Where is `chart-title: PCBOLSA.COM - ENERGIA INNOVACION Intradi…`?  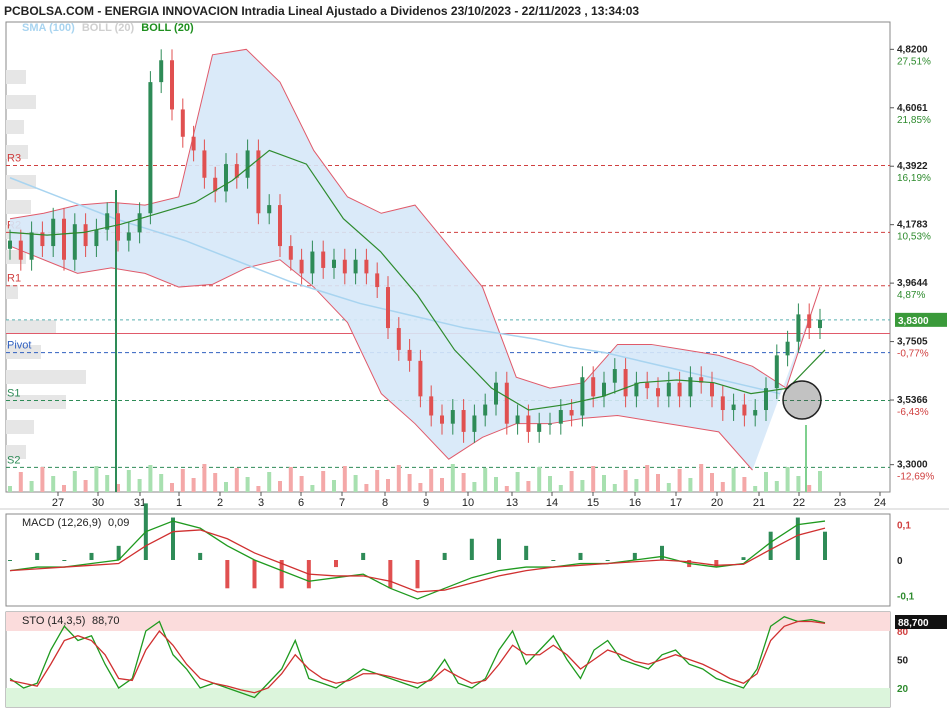 chart-title: PCBOLSA.COM - ENERGIA INNOVACION Intradi… is located at coordinates (322, 11).